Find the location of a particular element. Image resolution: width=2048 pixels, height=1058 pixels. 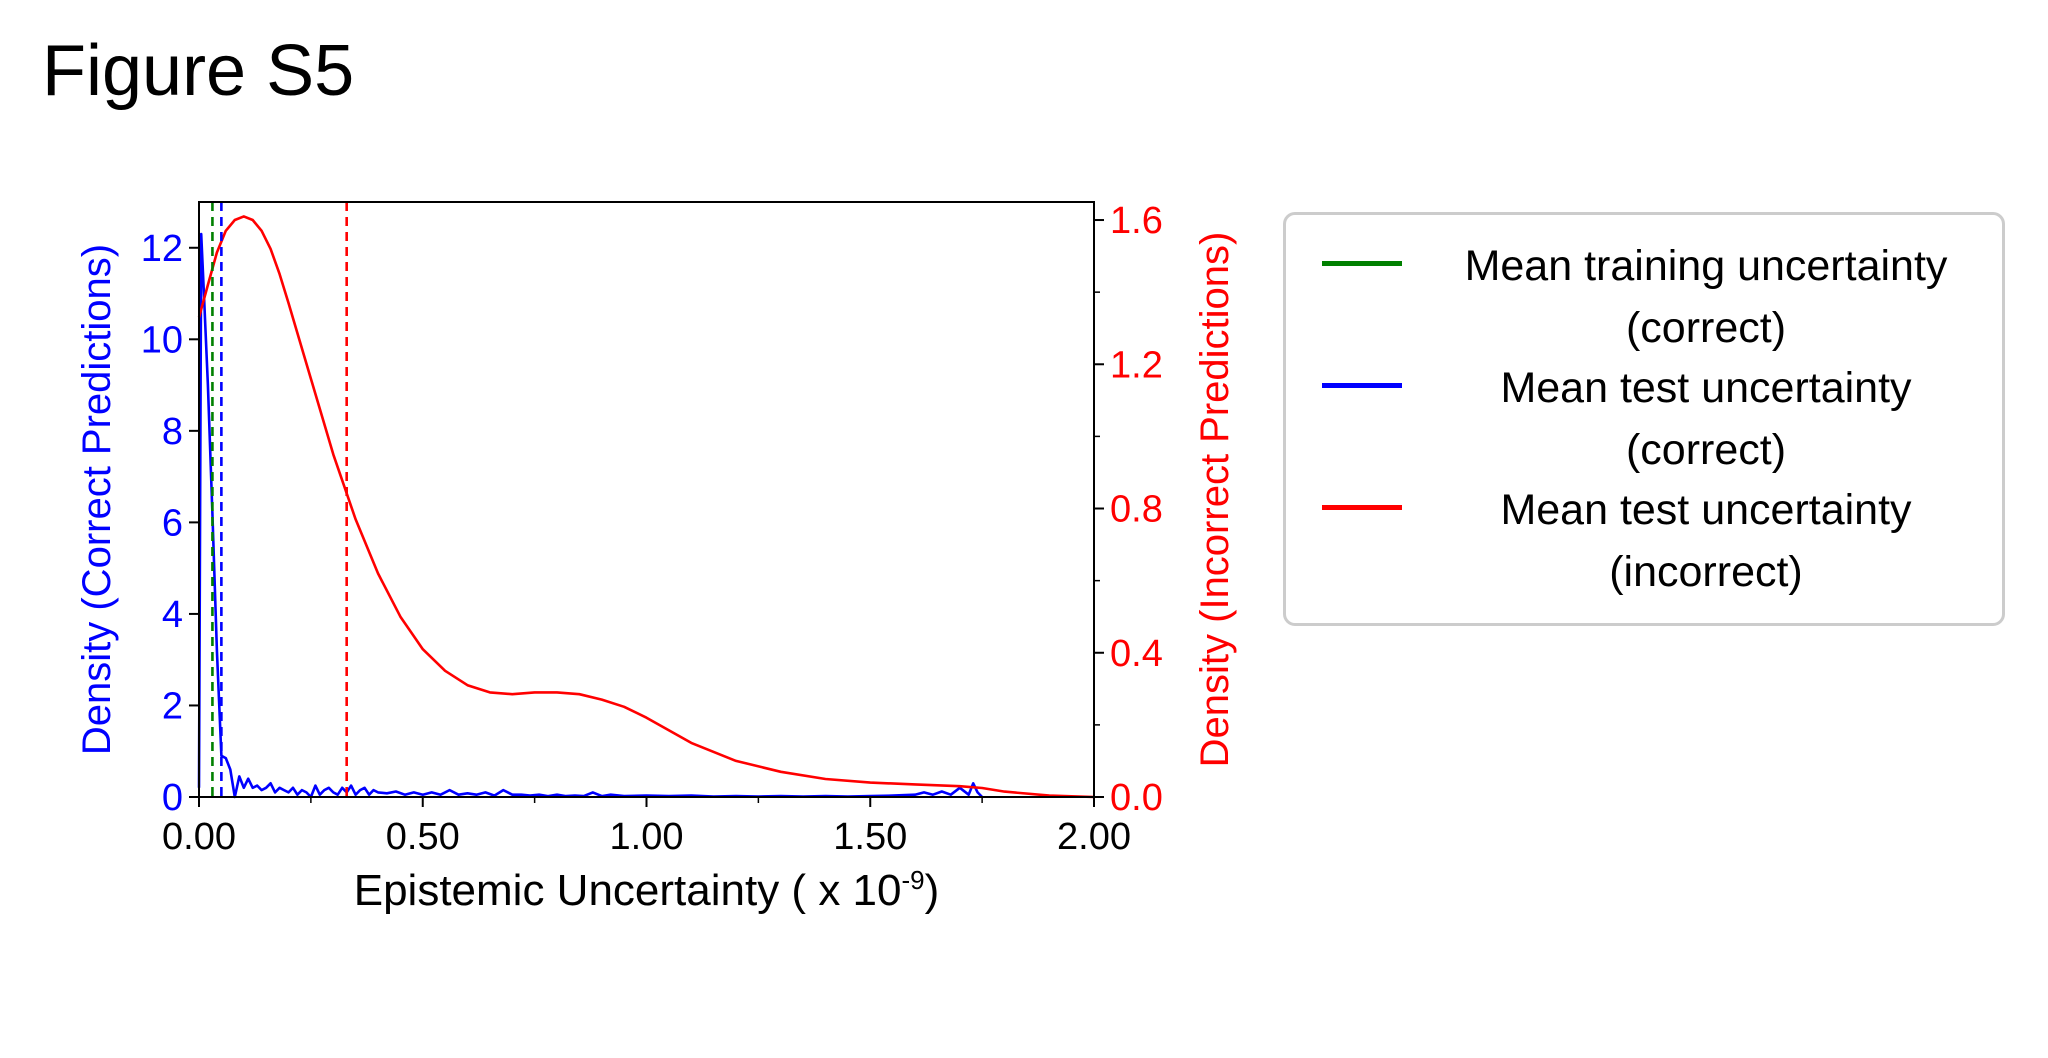

x-tick-label: 0.00 is located at coordinates (199, 837).